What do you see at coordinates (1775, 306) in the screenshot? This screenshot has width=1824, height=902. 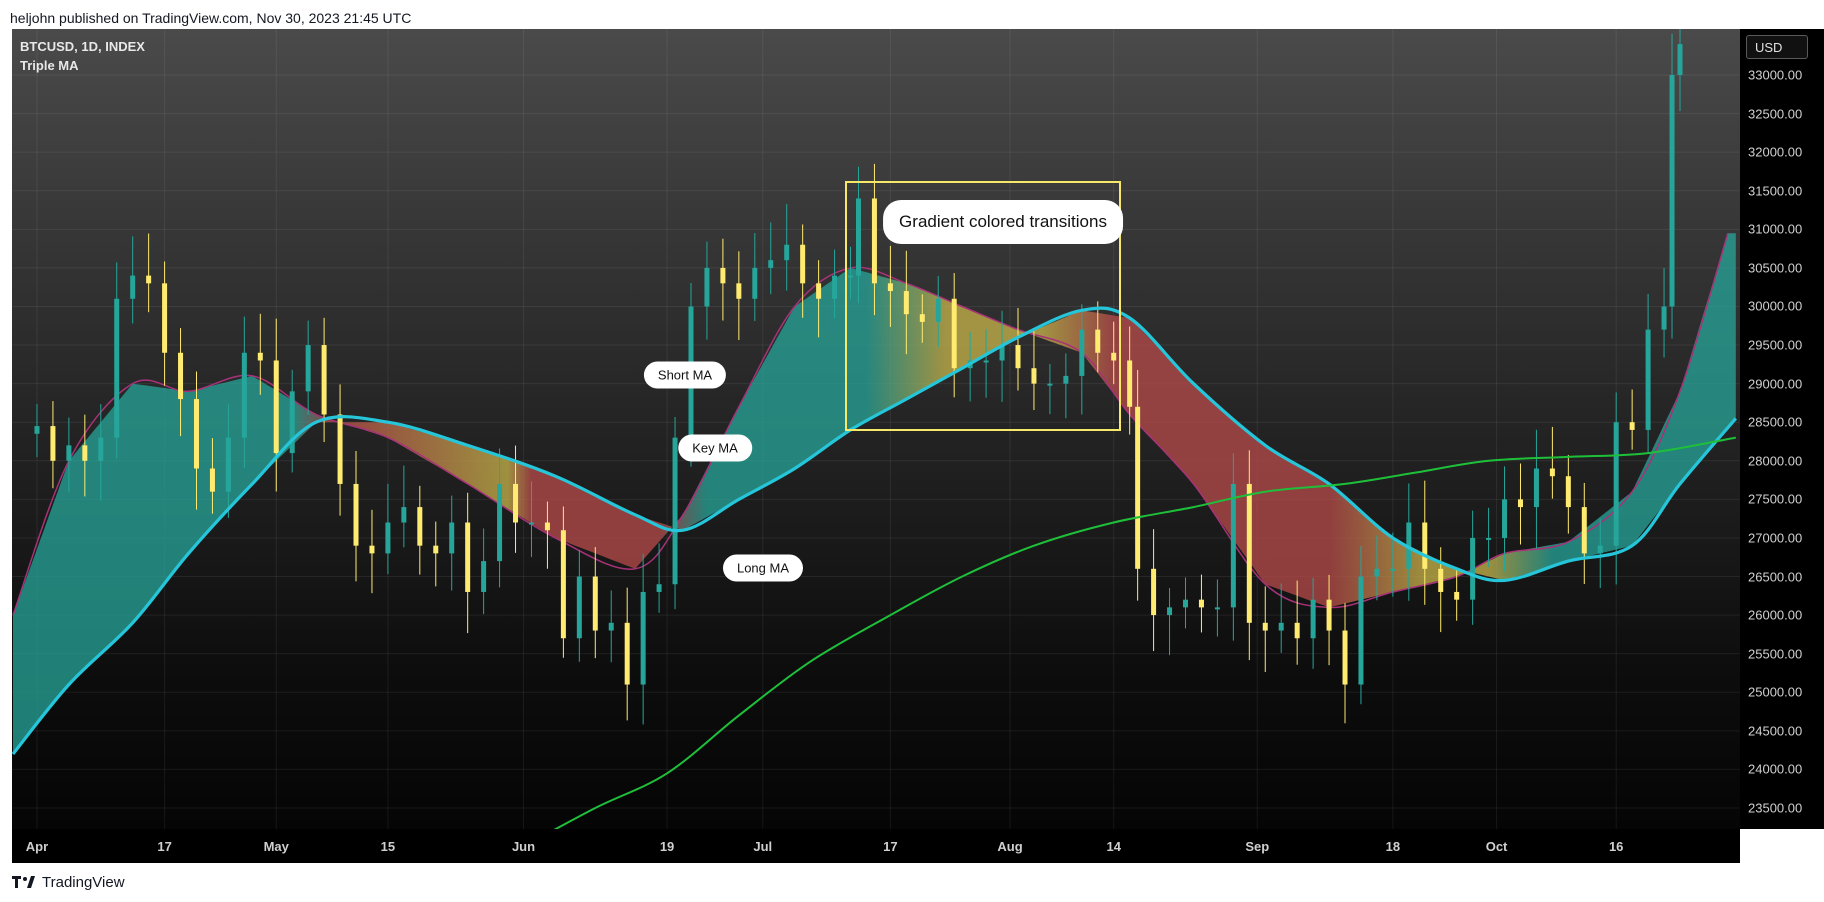 I see `price-tick-label: 30000.00` at bounding box center [1775, 306].